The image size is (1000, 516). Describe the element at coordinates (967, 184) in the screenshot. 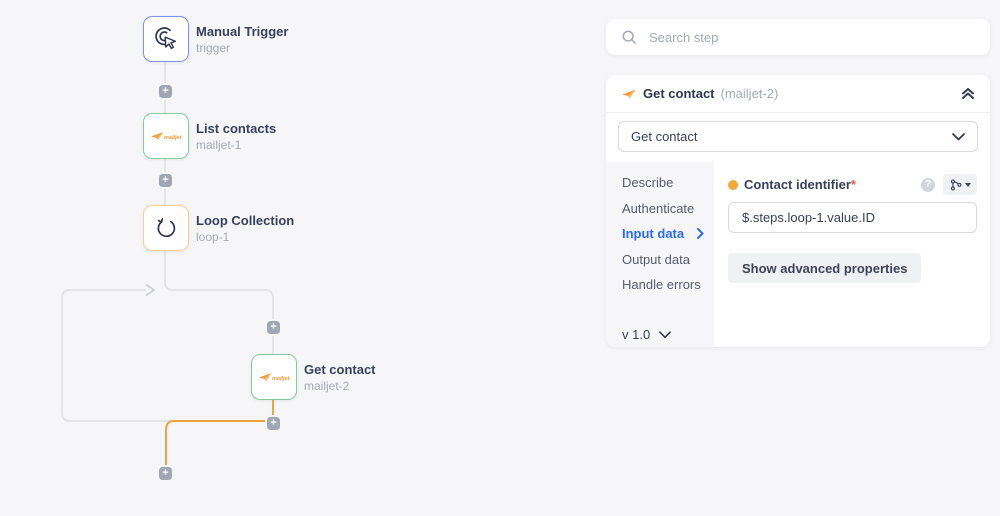

I see `caret-down-icon` at that location.